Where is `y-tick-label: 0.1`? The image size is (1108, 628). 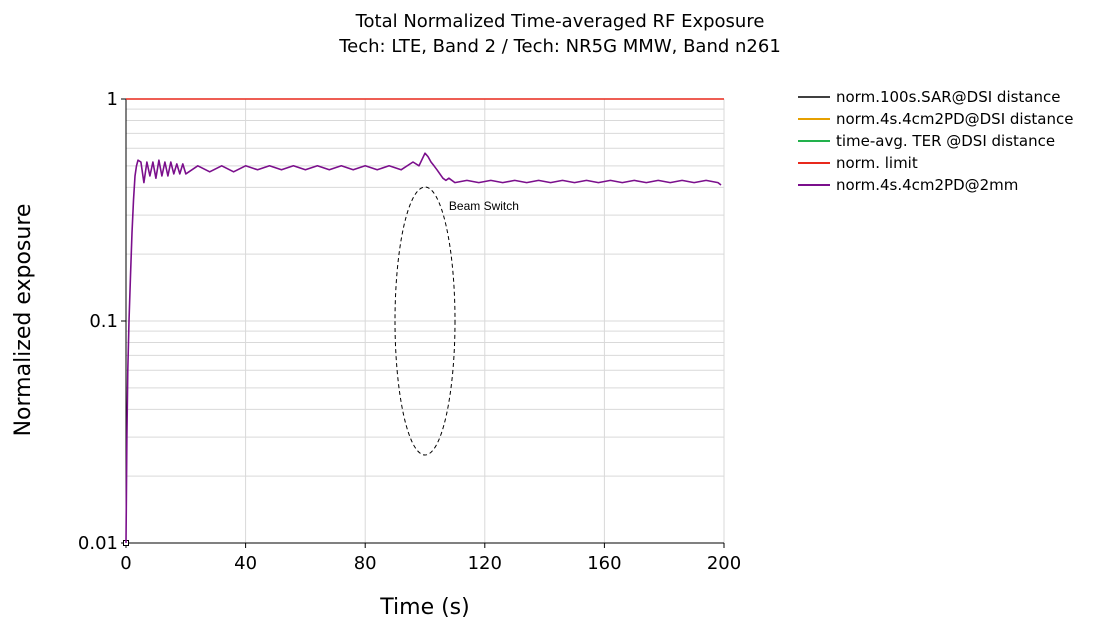 y-tick-label: 0.1 is located at coordinates (103, 321).